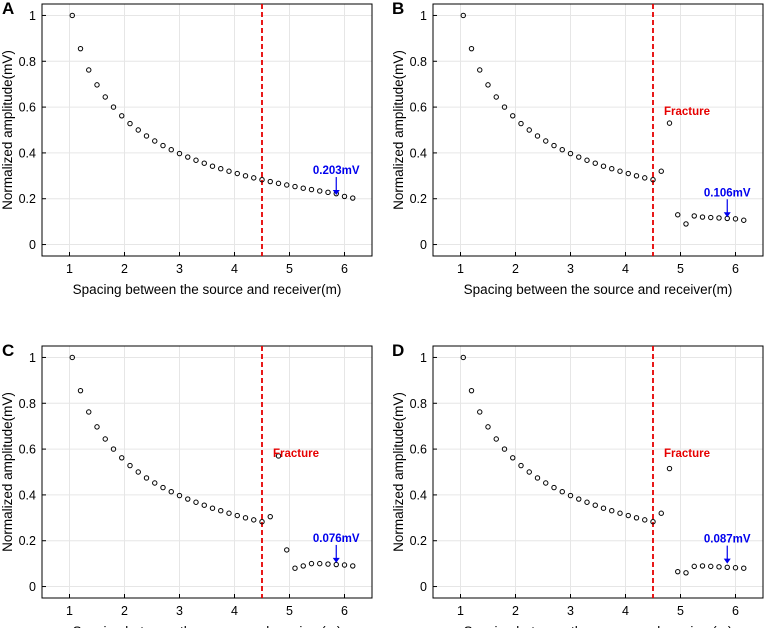 Image resolution: width=782 pixels, height=628 pixels. I want to click on y-tick-label: 0.6, so click(27, 108).